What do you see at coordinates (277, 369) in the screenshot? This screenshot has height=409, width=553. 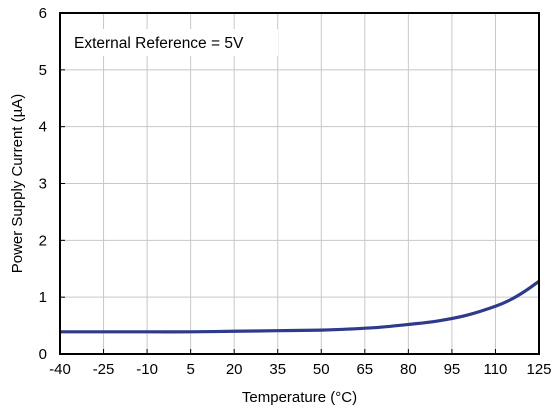 I see `x-tick-label: 35` at bounding box center [277, 369].